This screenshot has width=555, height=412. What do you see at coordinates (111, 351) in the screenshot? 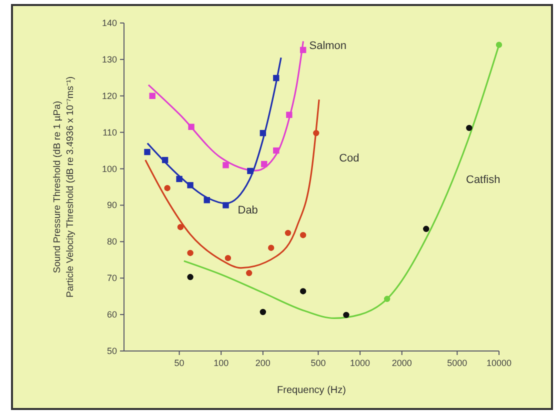
I see `y-tick-label: 50` at bounding box center [111, 351].